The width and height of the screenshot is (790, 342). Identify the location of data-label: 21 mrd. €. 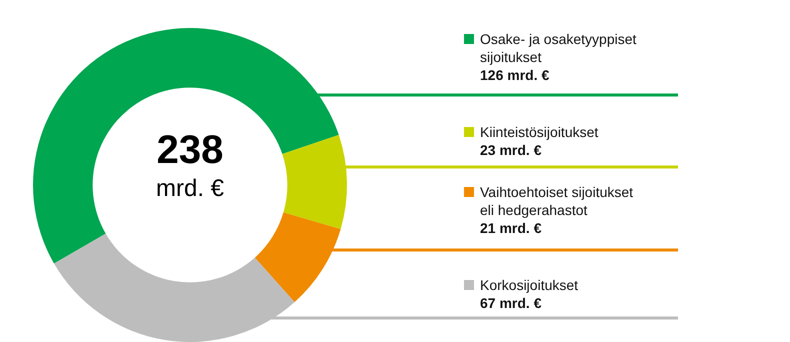
(511, 228).